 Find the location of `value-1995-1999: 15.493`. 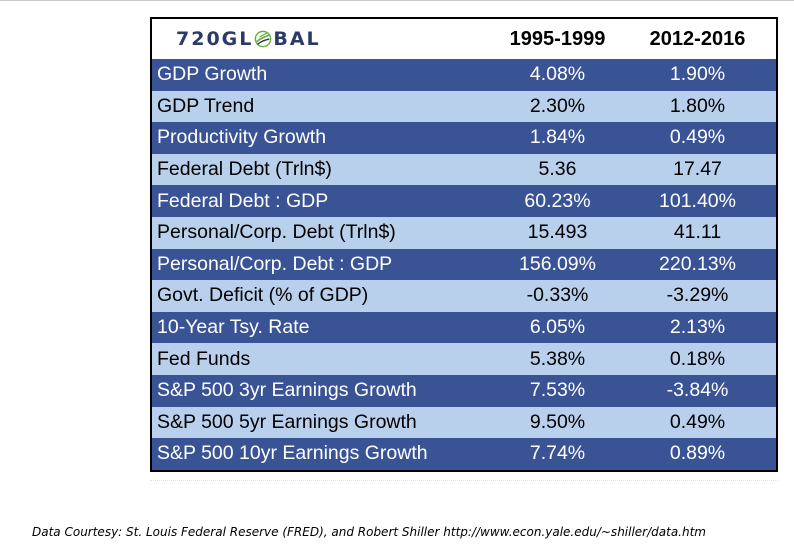

value-1995-1999: 15.493 is located at coordinates (557, 232).